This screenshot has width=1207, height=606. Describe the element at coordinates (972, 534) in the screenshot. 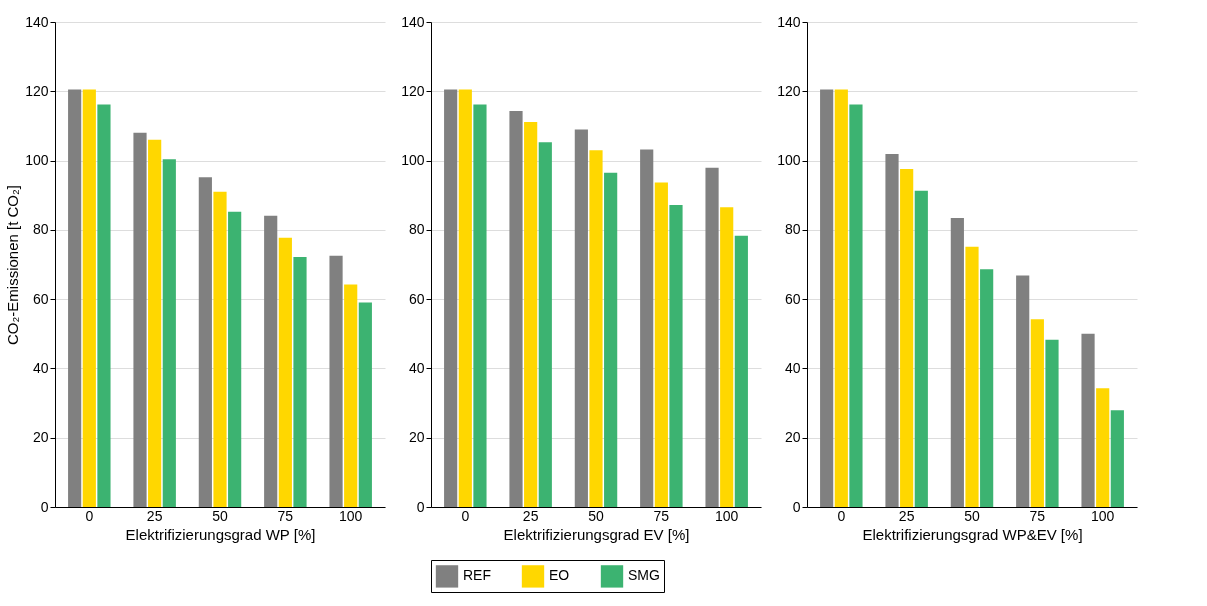

I see `x-axis-title: Elektrifizierungsgrad WP&EV [%]` at that location.